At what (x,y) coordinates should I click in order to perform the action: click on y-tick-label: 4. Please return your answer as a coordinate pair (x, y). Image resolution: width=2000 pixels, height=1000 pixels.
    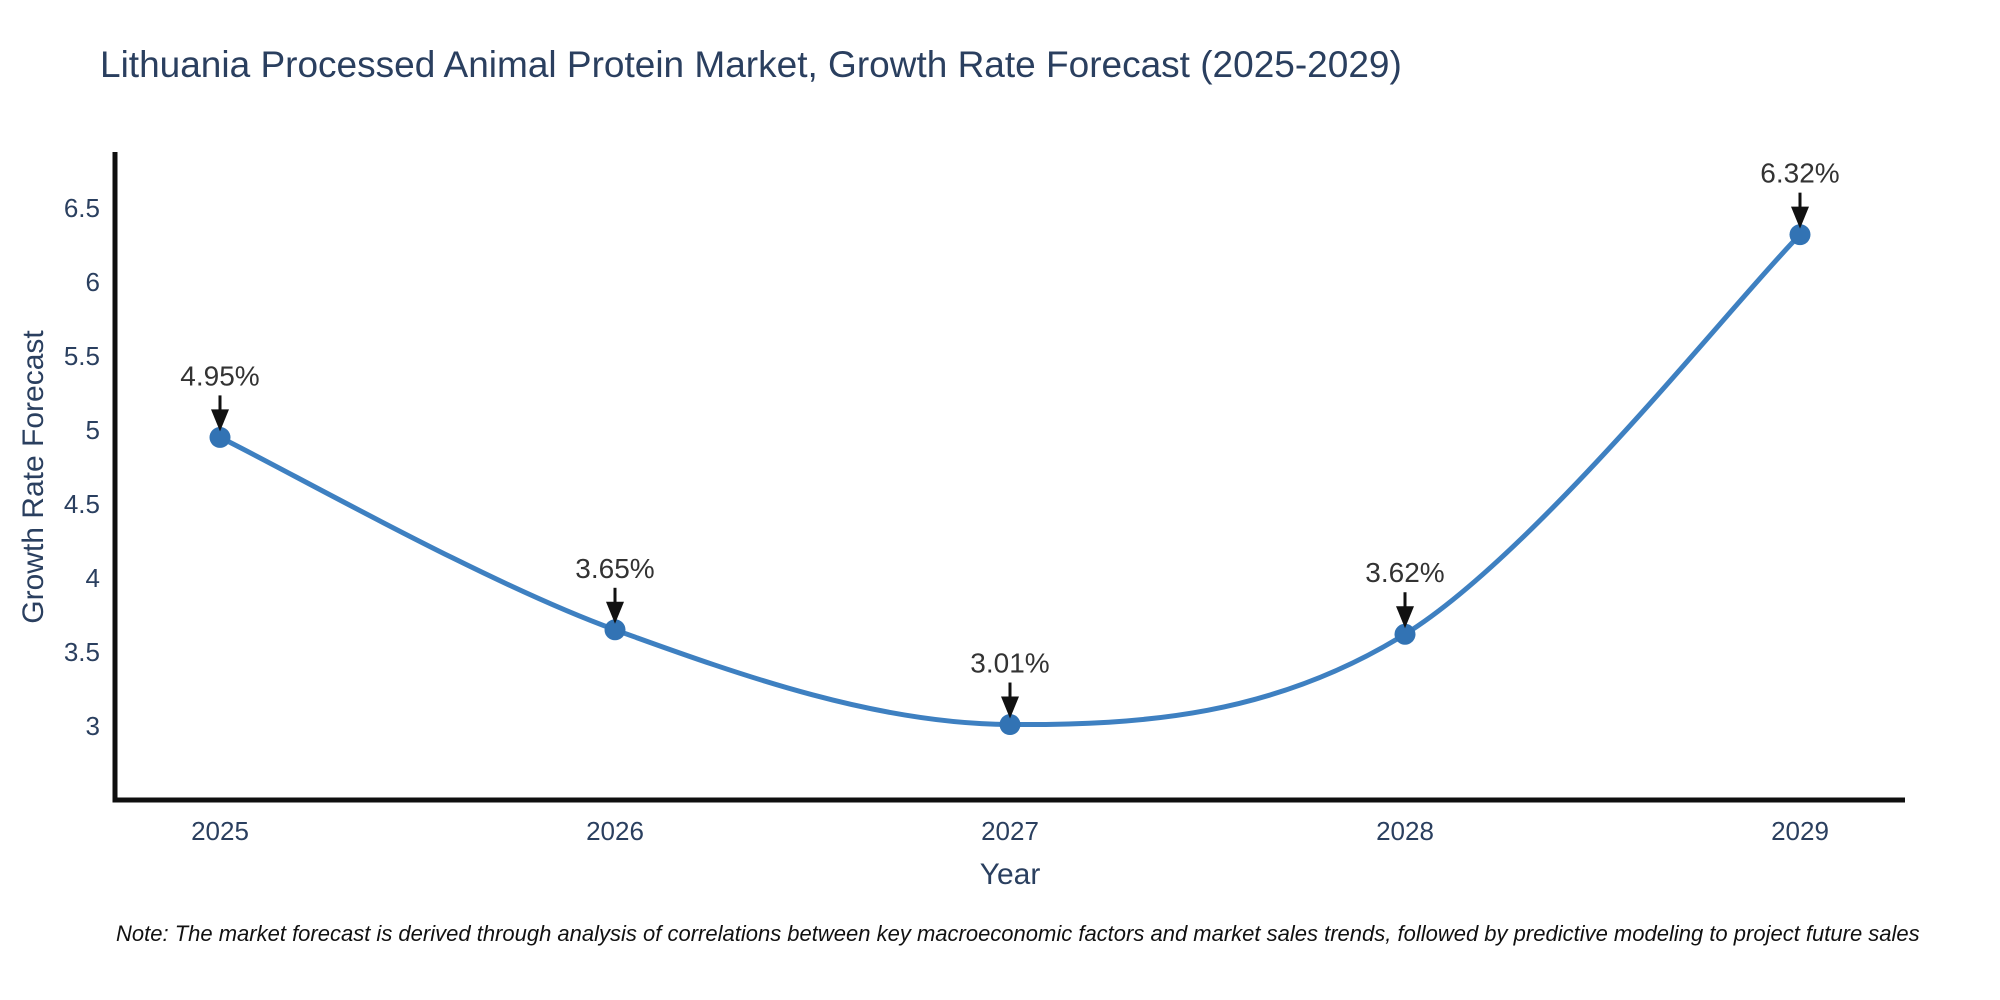
    Looking at the image, I should click on (93, 578).